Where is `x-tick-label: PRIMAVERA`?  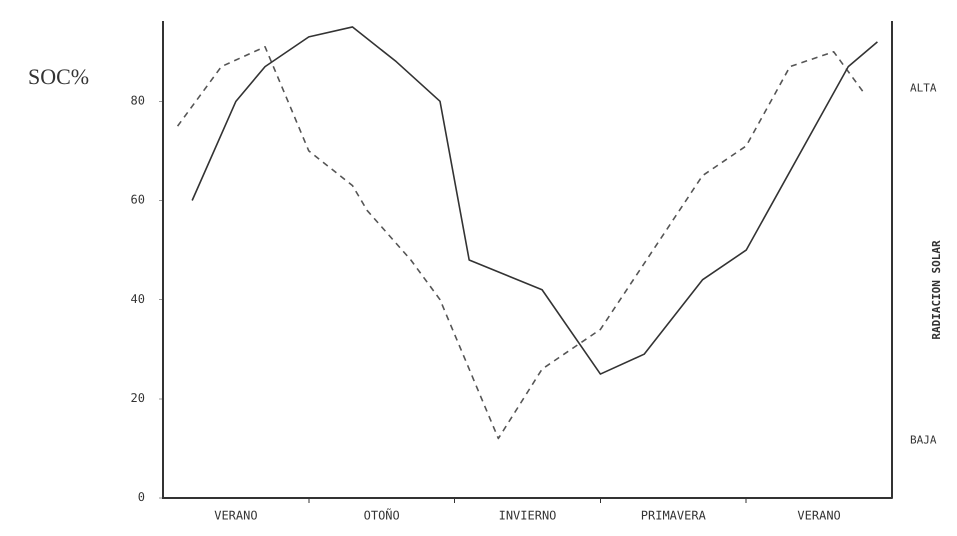
x-tick-label: PRIMAVERA is located at coordinates (673, 515).